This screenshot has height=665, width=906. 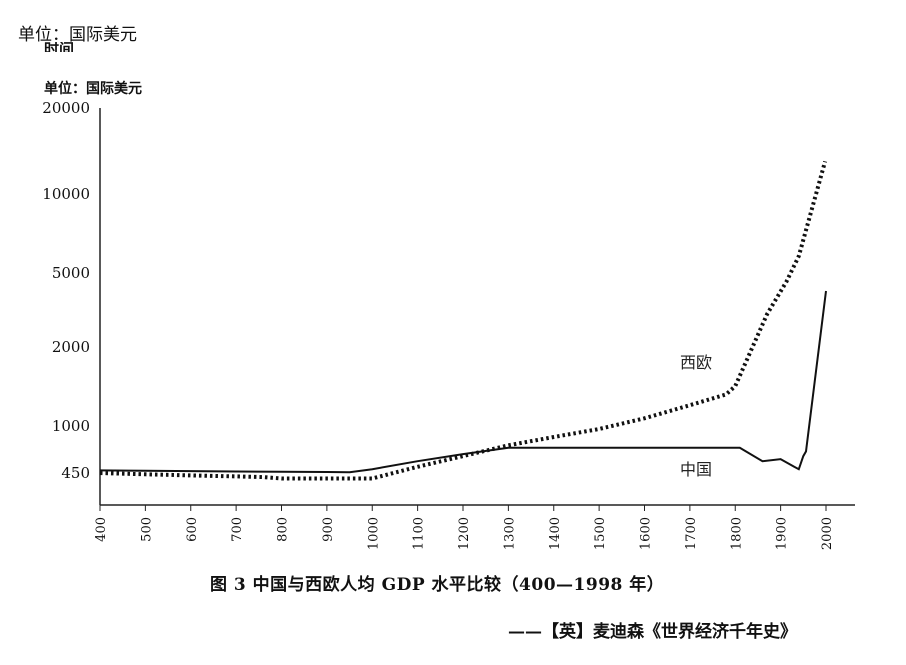 What do you see at coordinates (75, 473) in the screenshot?
I see `y-tick-label: 450` at bounding box center [75, 473].